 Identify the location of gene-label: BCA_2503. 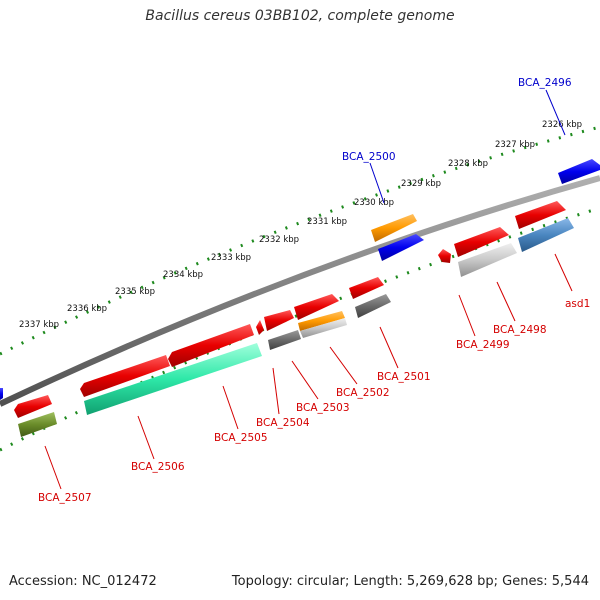
(323, 408).